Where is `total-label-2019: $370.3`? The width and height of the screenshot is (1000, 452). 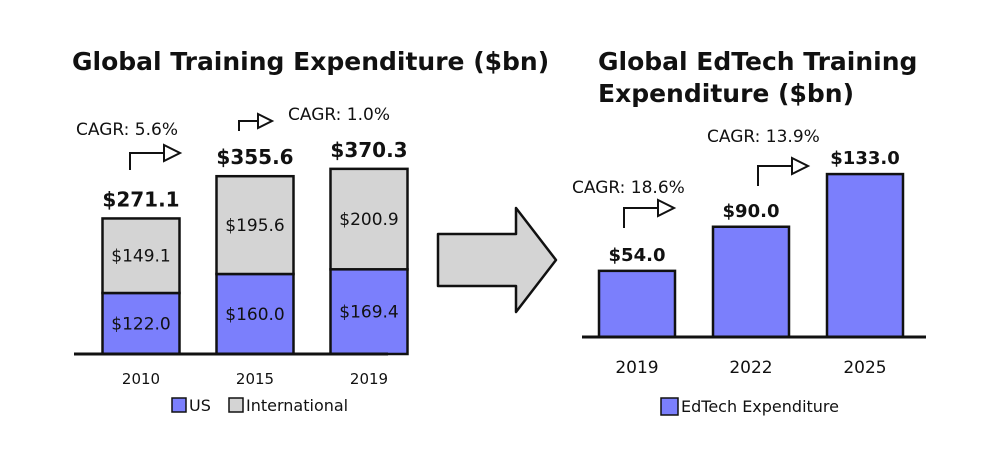
total-label-2019: $370.3 is located at coordinates (368, 150).